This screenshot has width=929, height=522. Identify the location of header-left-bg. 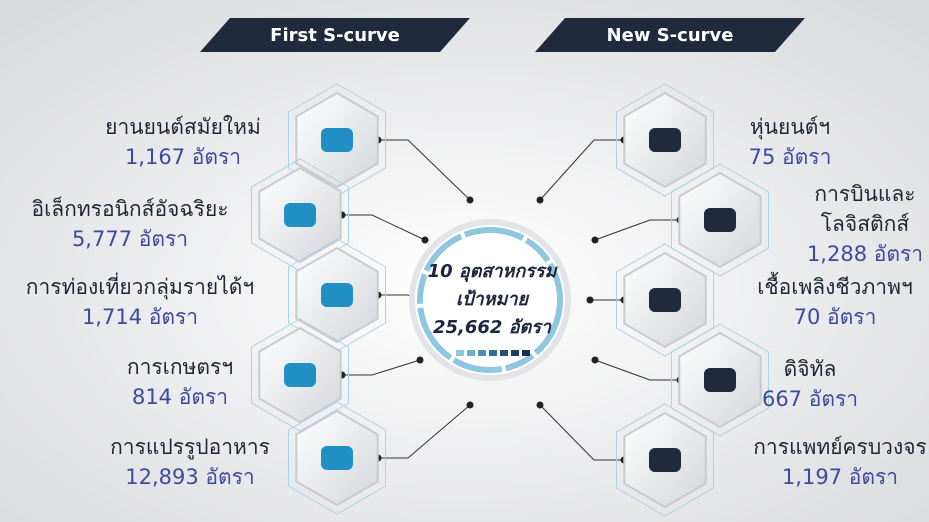
(335, 35).